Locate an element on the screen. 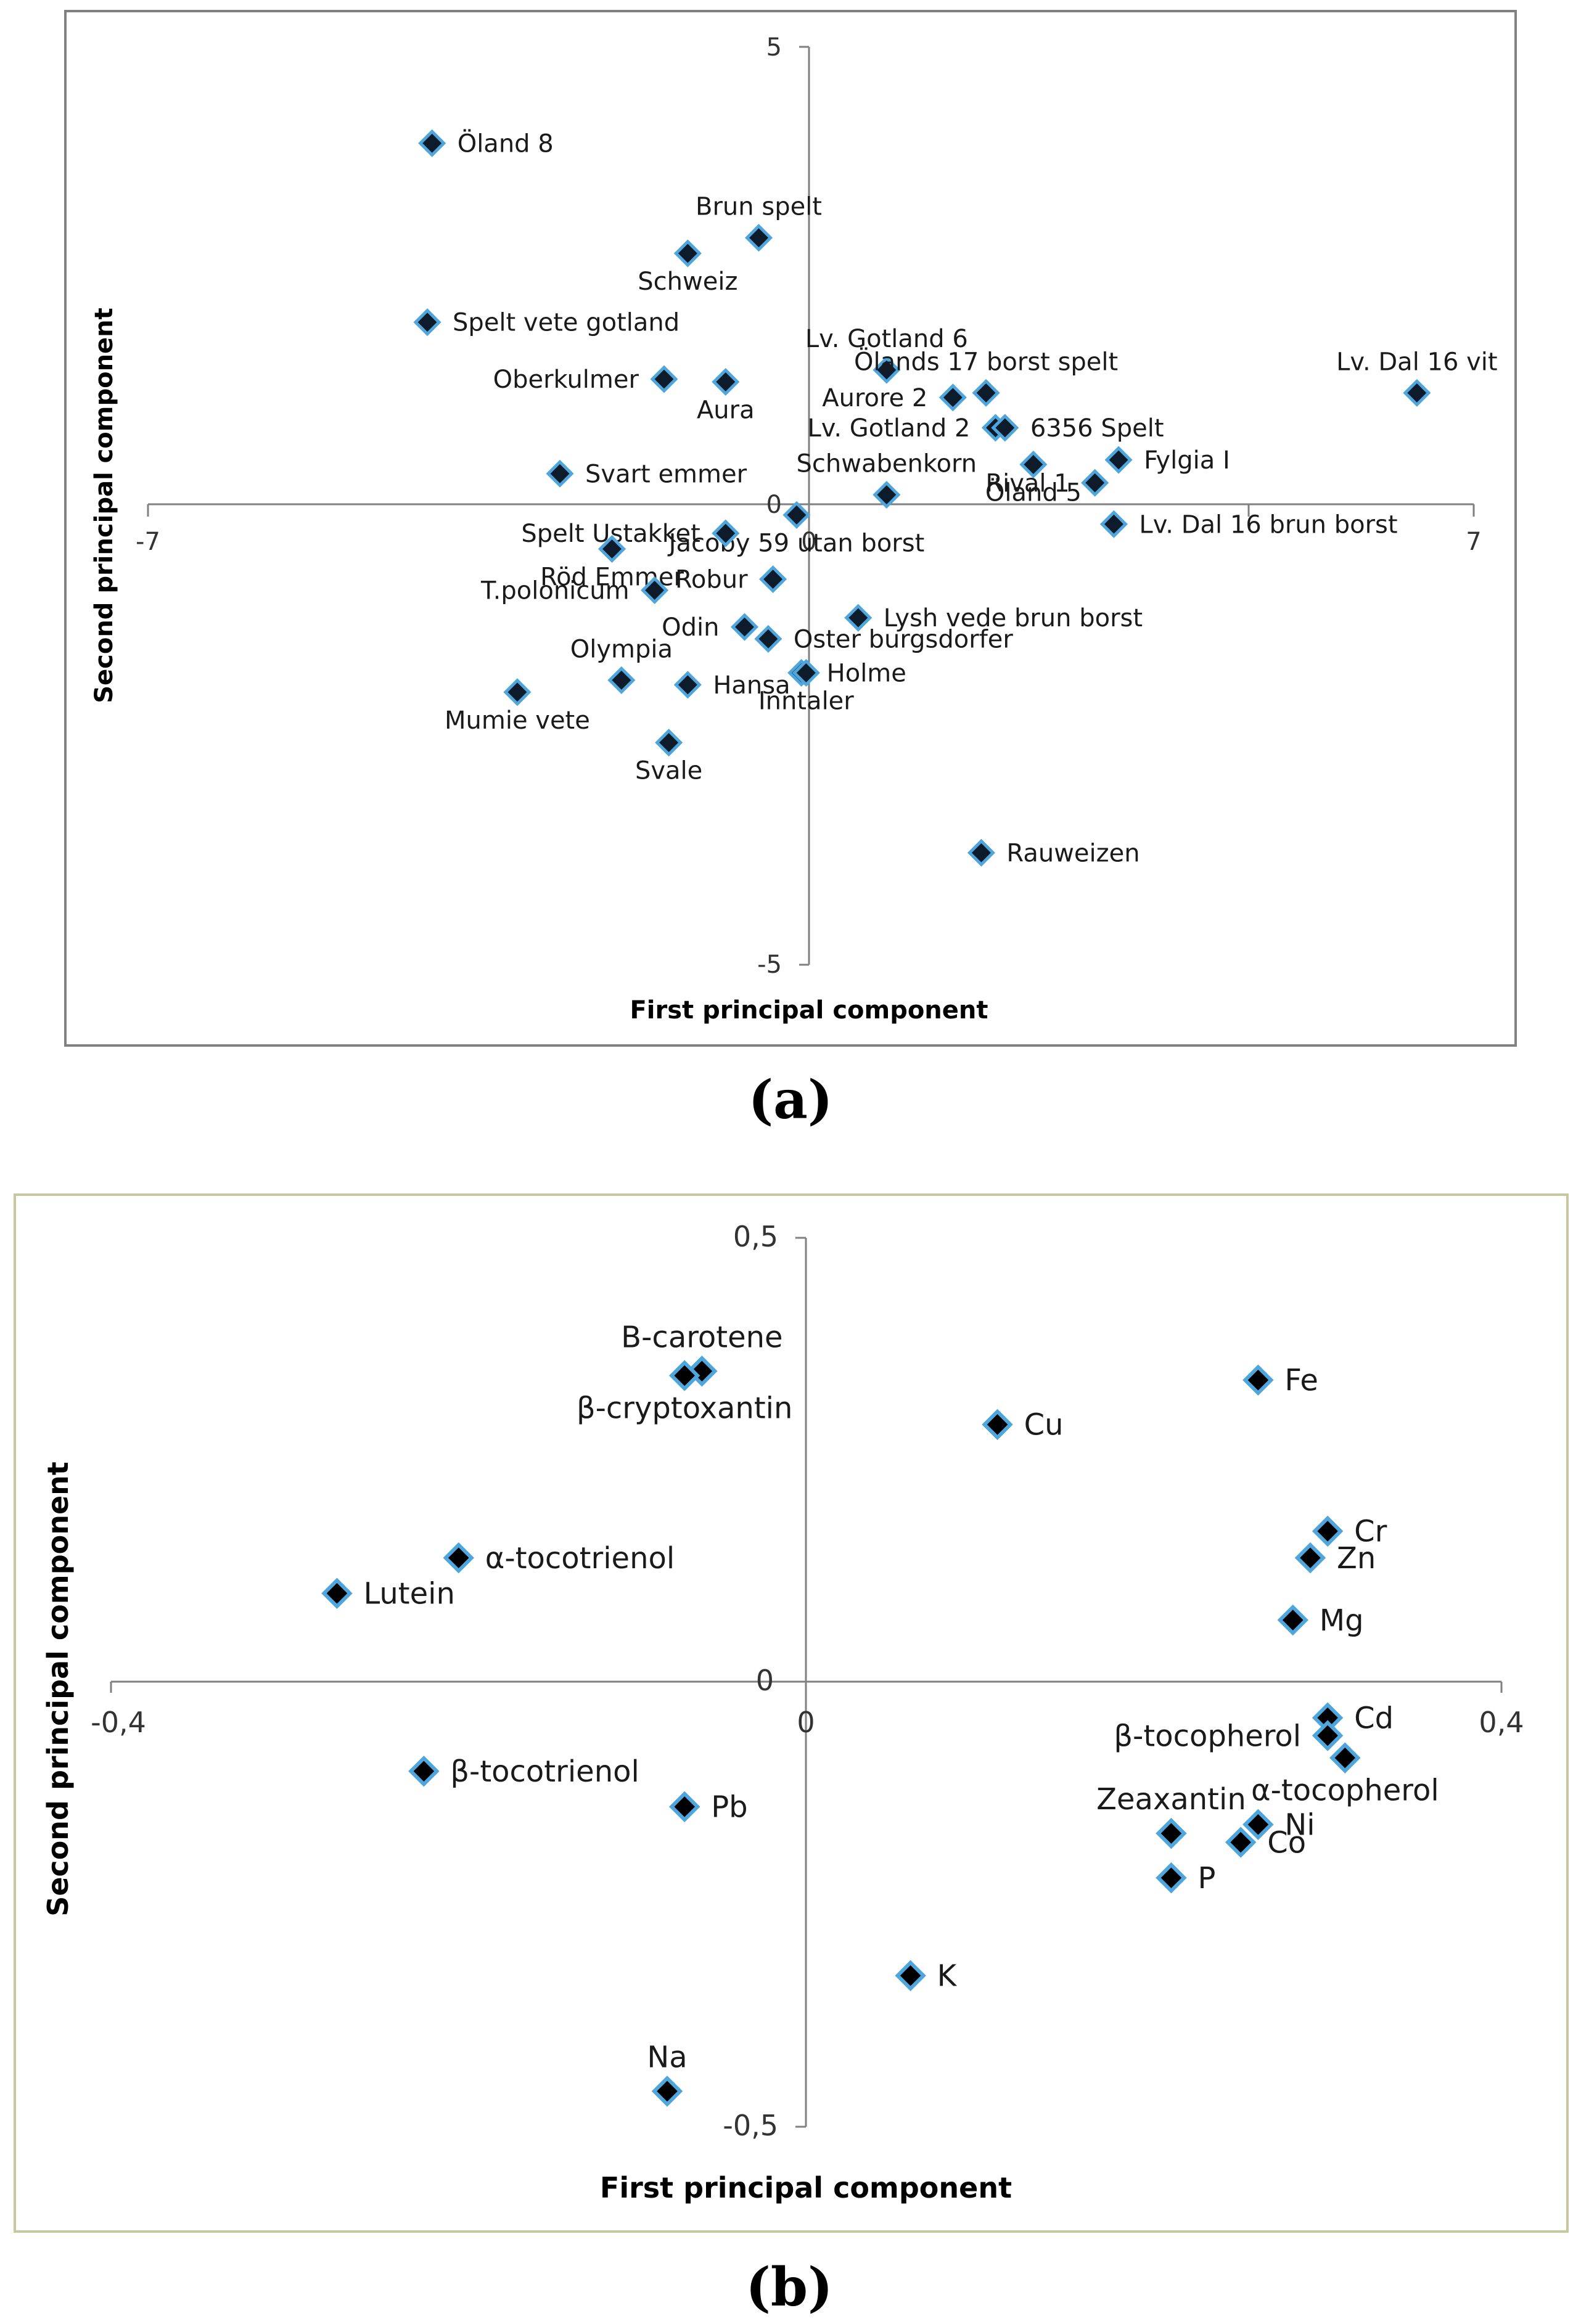  data-point-label: Schwabenkorn is located at coordinates (887, 464).